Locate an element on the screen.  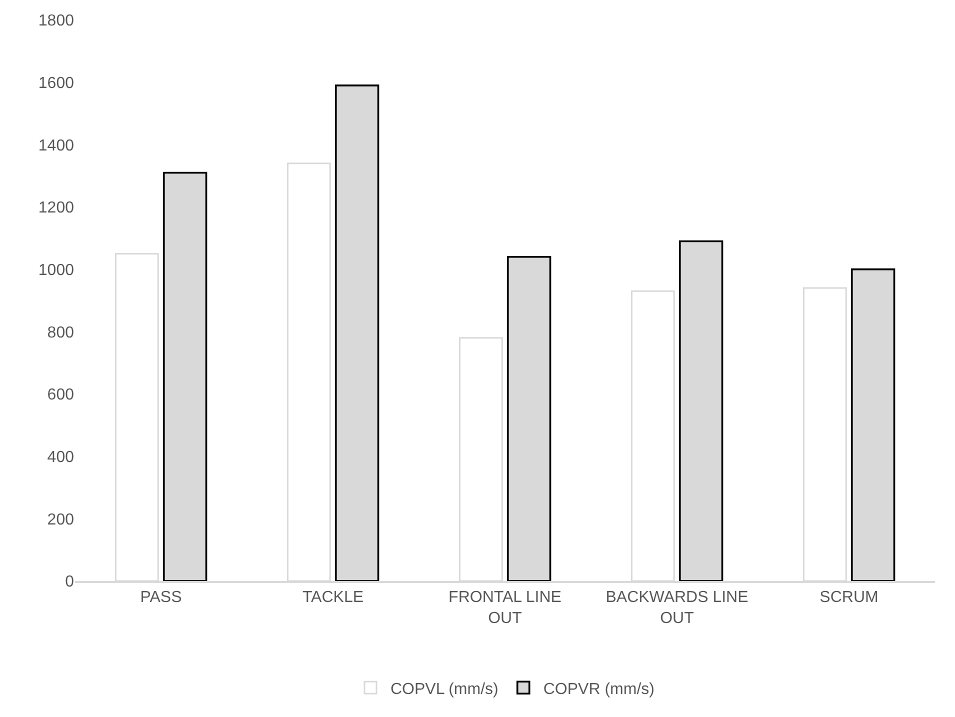
y-tick-label: 800 is located at coordinates (60, 333).